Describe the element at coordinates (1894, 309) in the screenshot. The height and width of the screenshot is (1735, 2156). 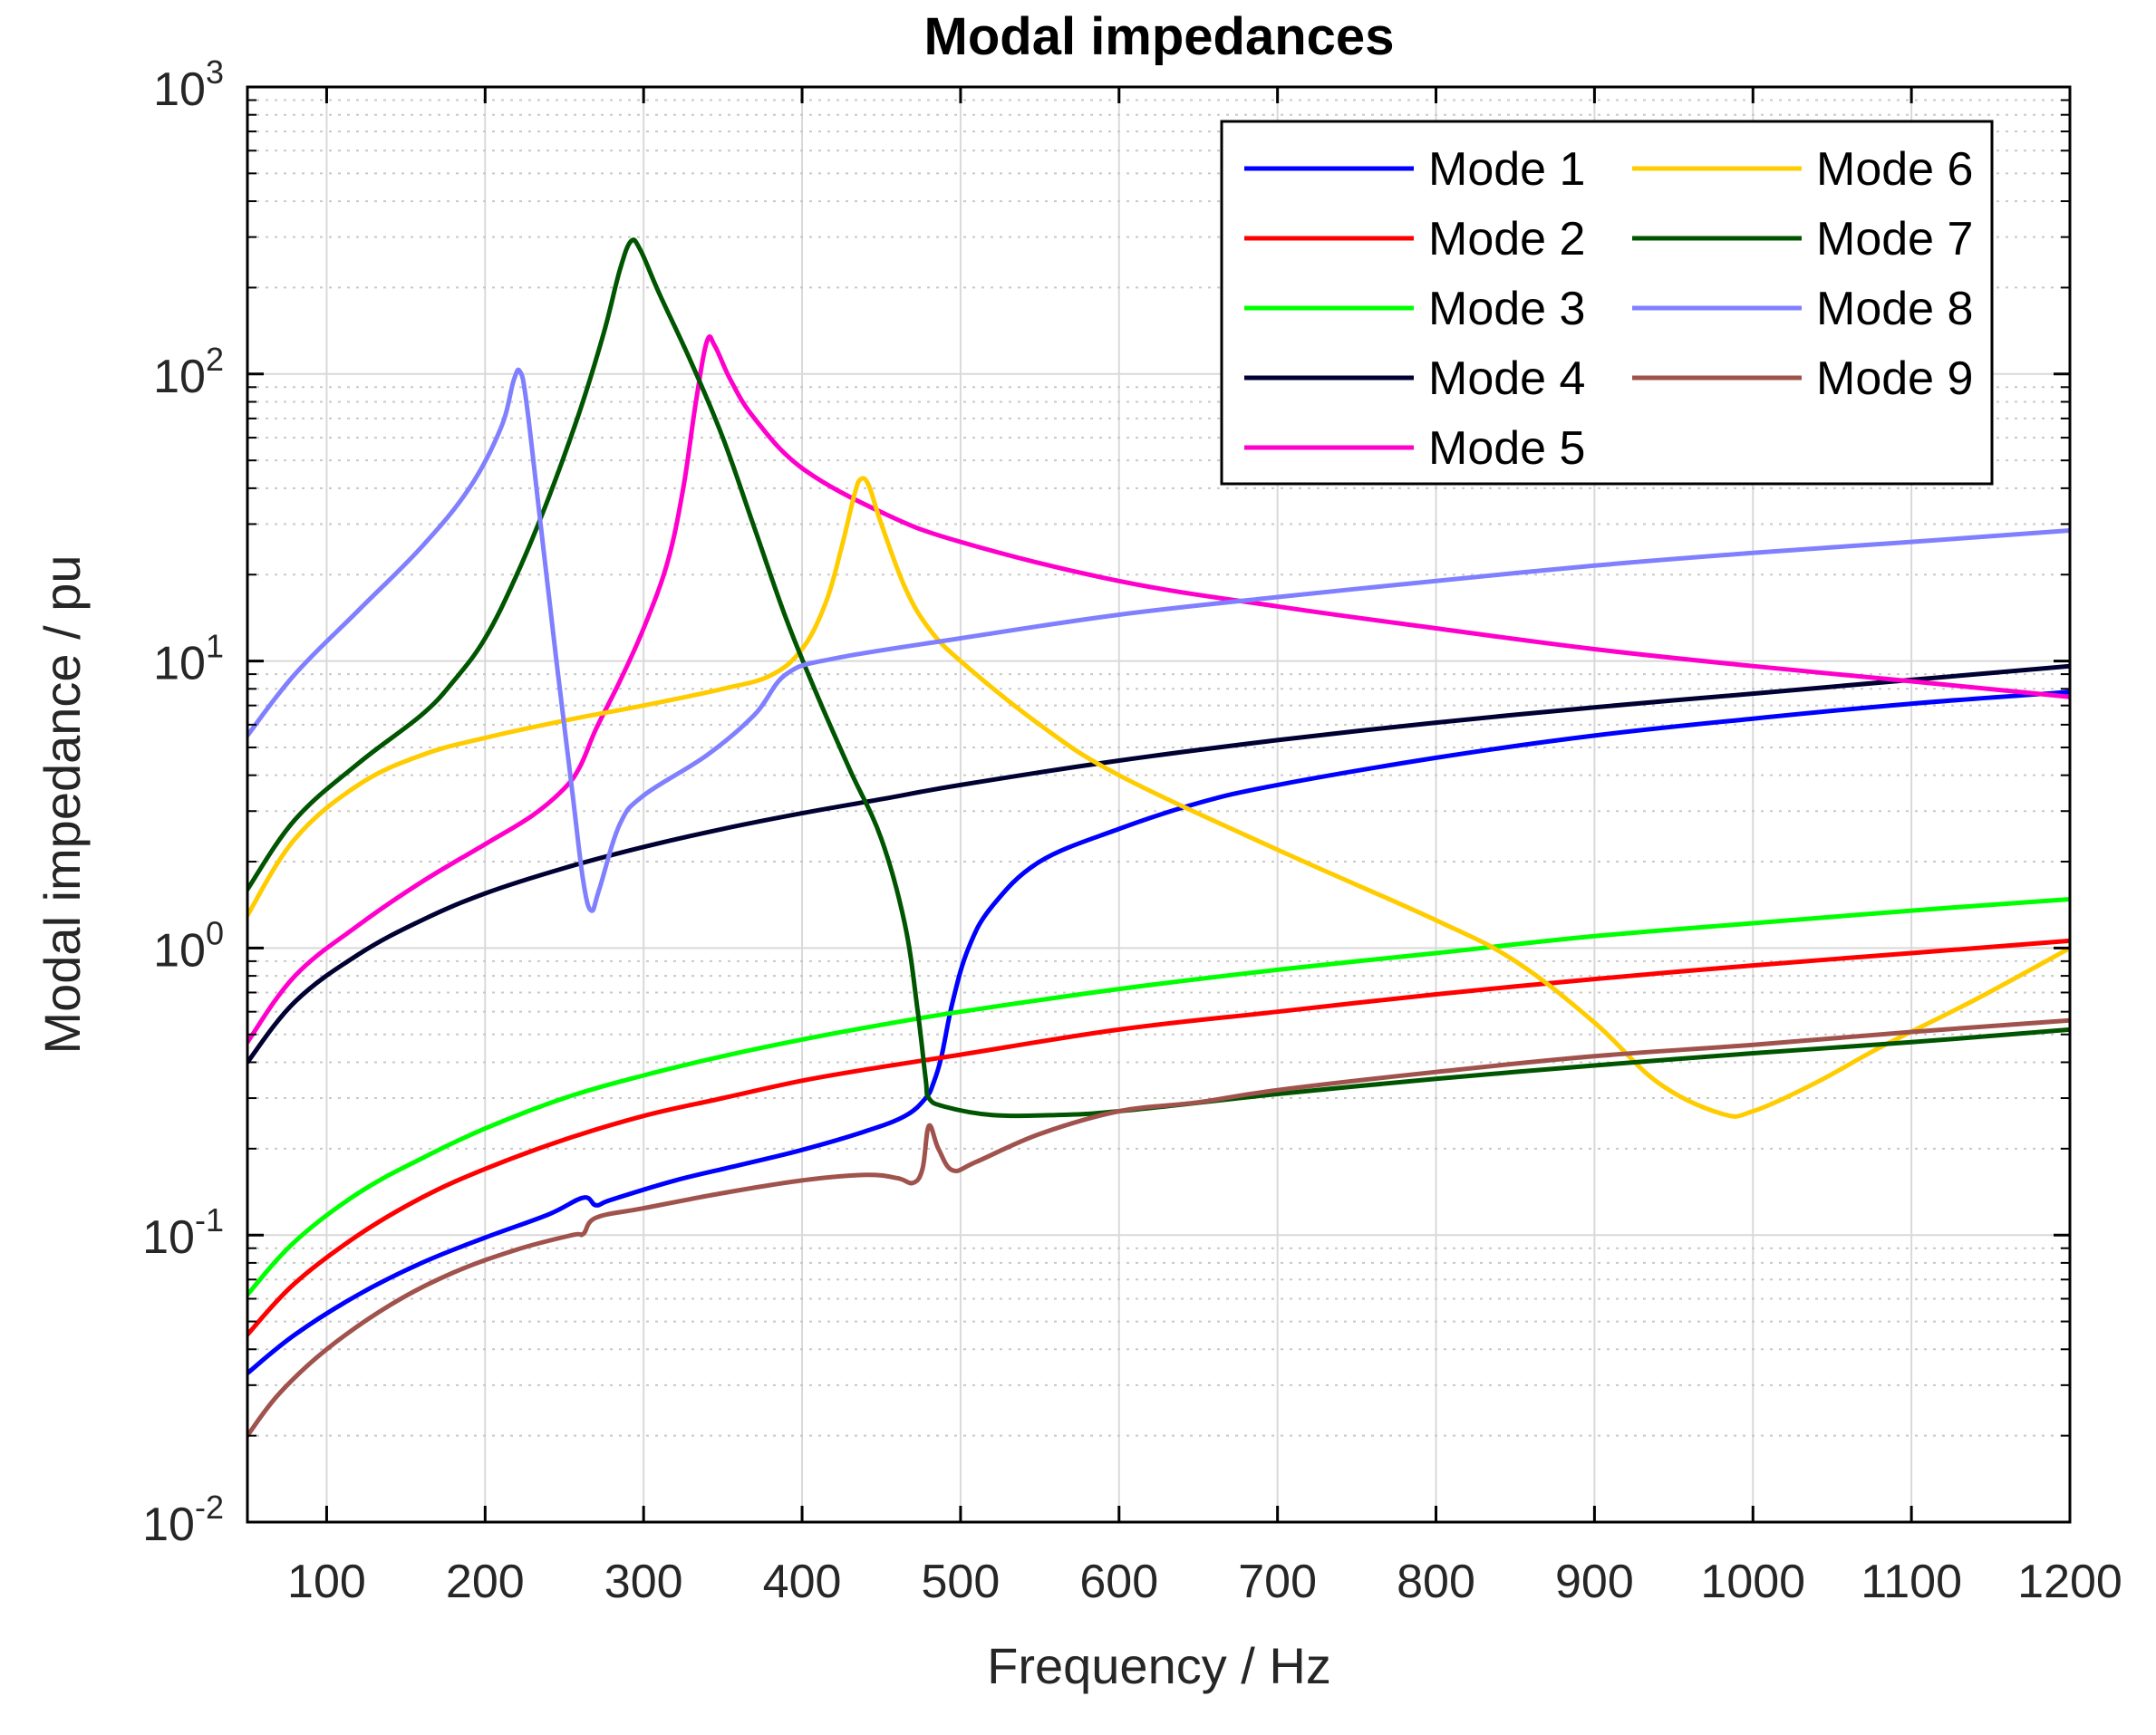
I see `legend-label: Mode 8` at that location.